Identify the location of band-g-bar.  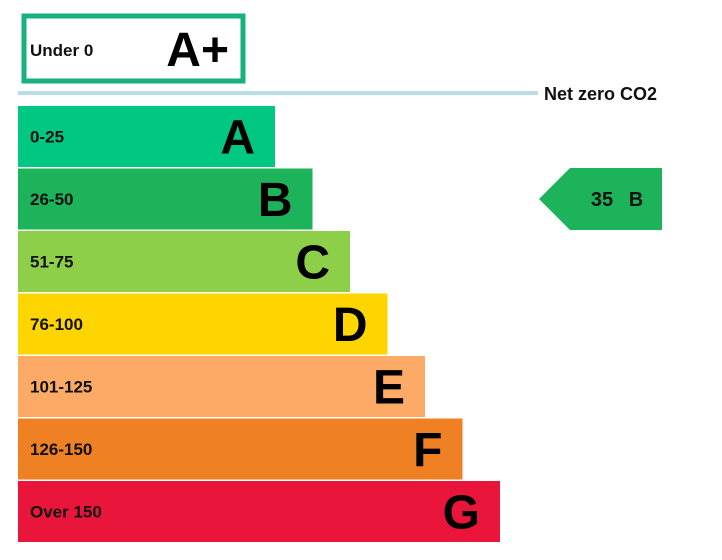
(259, 511).